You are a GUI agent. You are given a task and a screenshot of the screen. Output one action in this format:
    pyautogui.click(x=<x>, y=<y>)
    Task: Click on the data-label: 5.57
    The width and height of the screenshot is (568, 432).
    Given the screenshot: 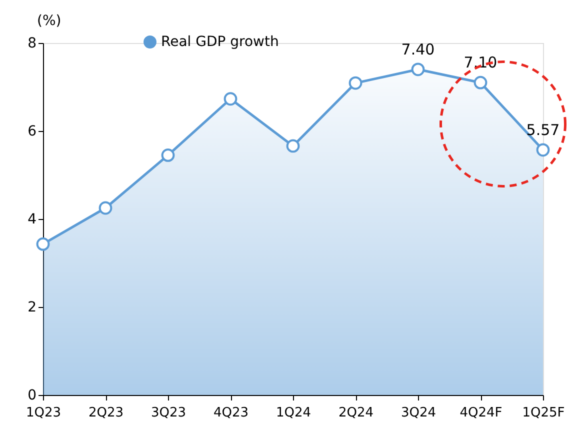 What is the action you would take?
    pyautogui.click(x=543, y=129)
    